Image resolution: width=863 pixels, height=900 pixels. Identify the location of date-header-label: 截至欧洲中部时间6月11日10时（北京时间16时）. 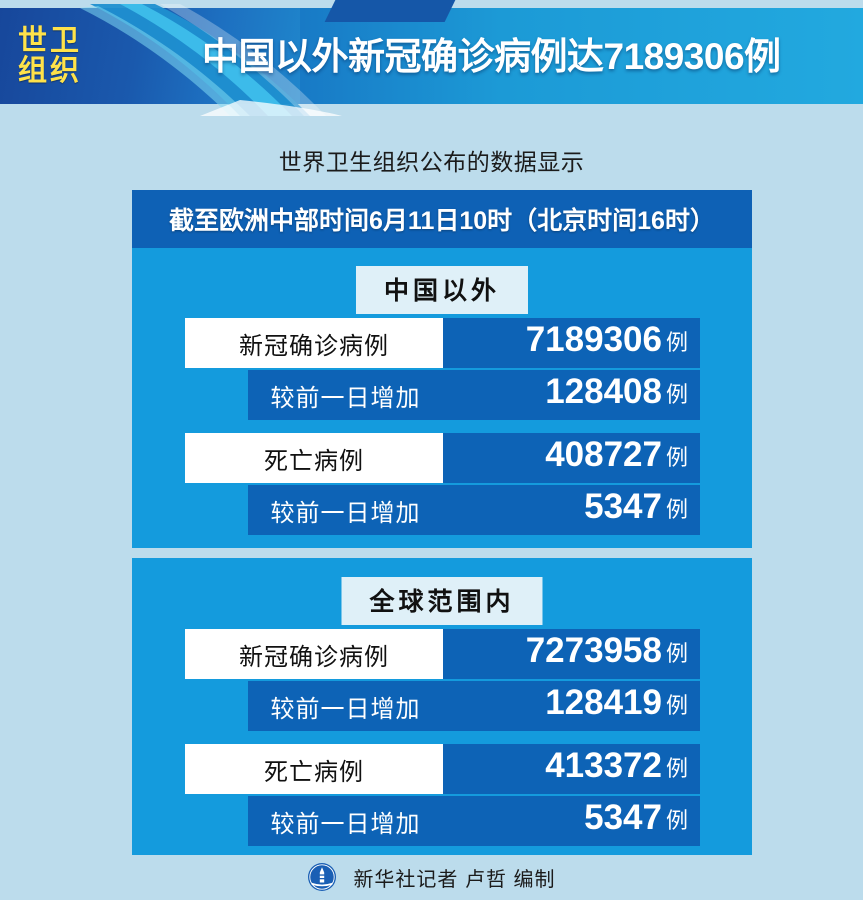
(442, 221).